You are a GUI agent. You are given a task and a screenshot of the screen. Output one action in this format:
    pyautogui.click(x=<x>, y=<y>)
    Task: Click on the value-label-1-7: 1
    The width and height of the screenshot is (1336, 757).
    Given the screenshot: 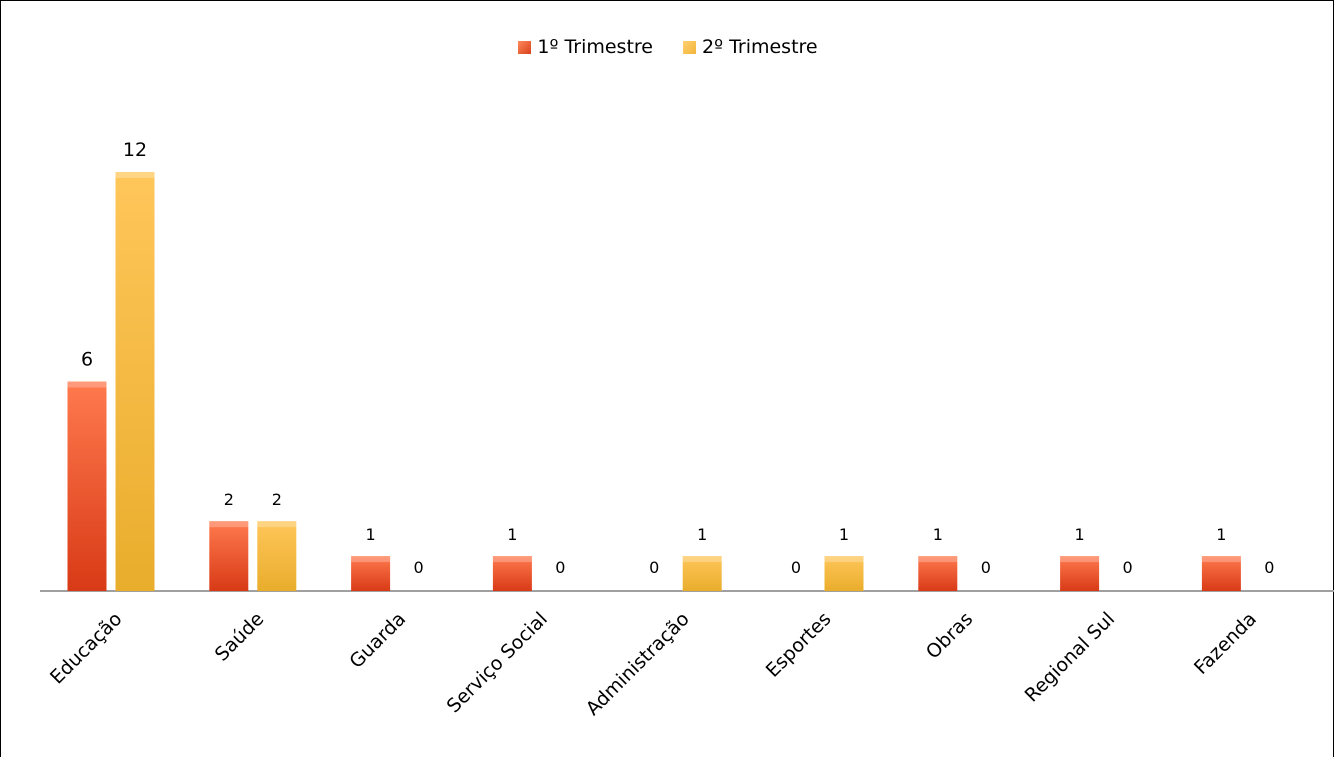 What is the action you would take?
    pyautogui.click(x=1080, y=534)
    